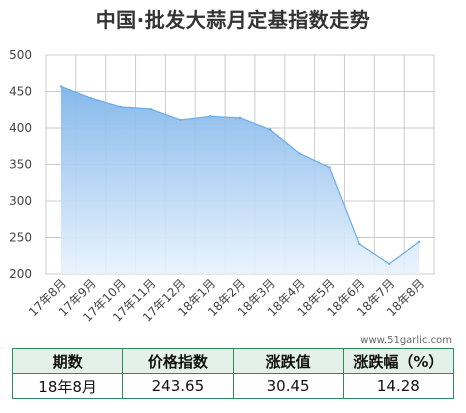 This screenshot has width=466, height=413. What do you see at coordinates (67, 361) in the screenshot?
I see `header-period: 期数` at bounding box center [67, 361].